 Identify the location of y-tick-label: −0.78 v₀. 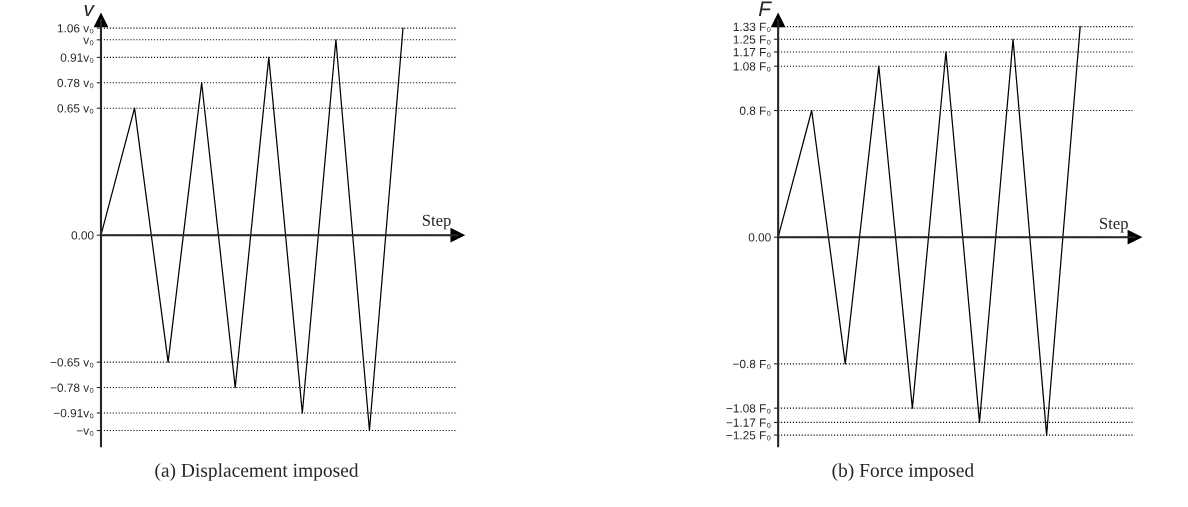
(72, 388).